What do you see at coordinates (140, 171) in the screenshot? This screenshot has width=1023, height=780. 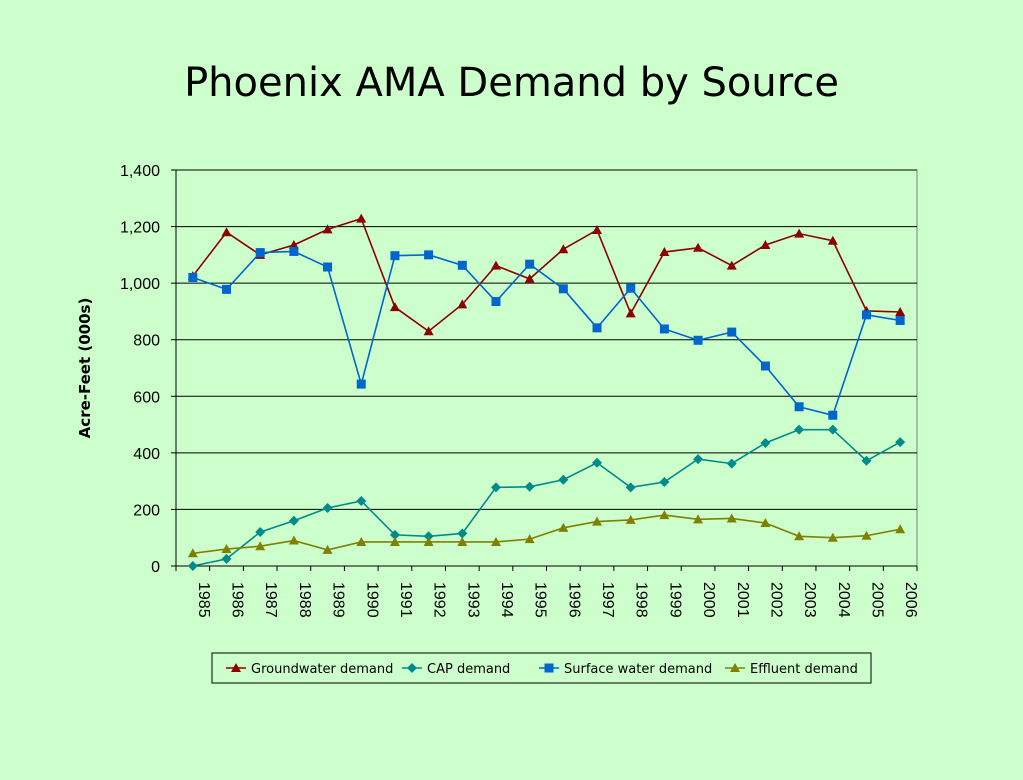 I see `y-tick-label: 1,400` at bounding box center [140, 171].